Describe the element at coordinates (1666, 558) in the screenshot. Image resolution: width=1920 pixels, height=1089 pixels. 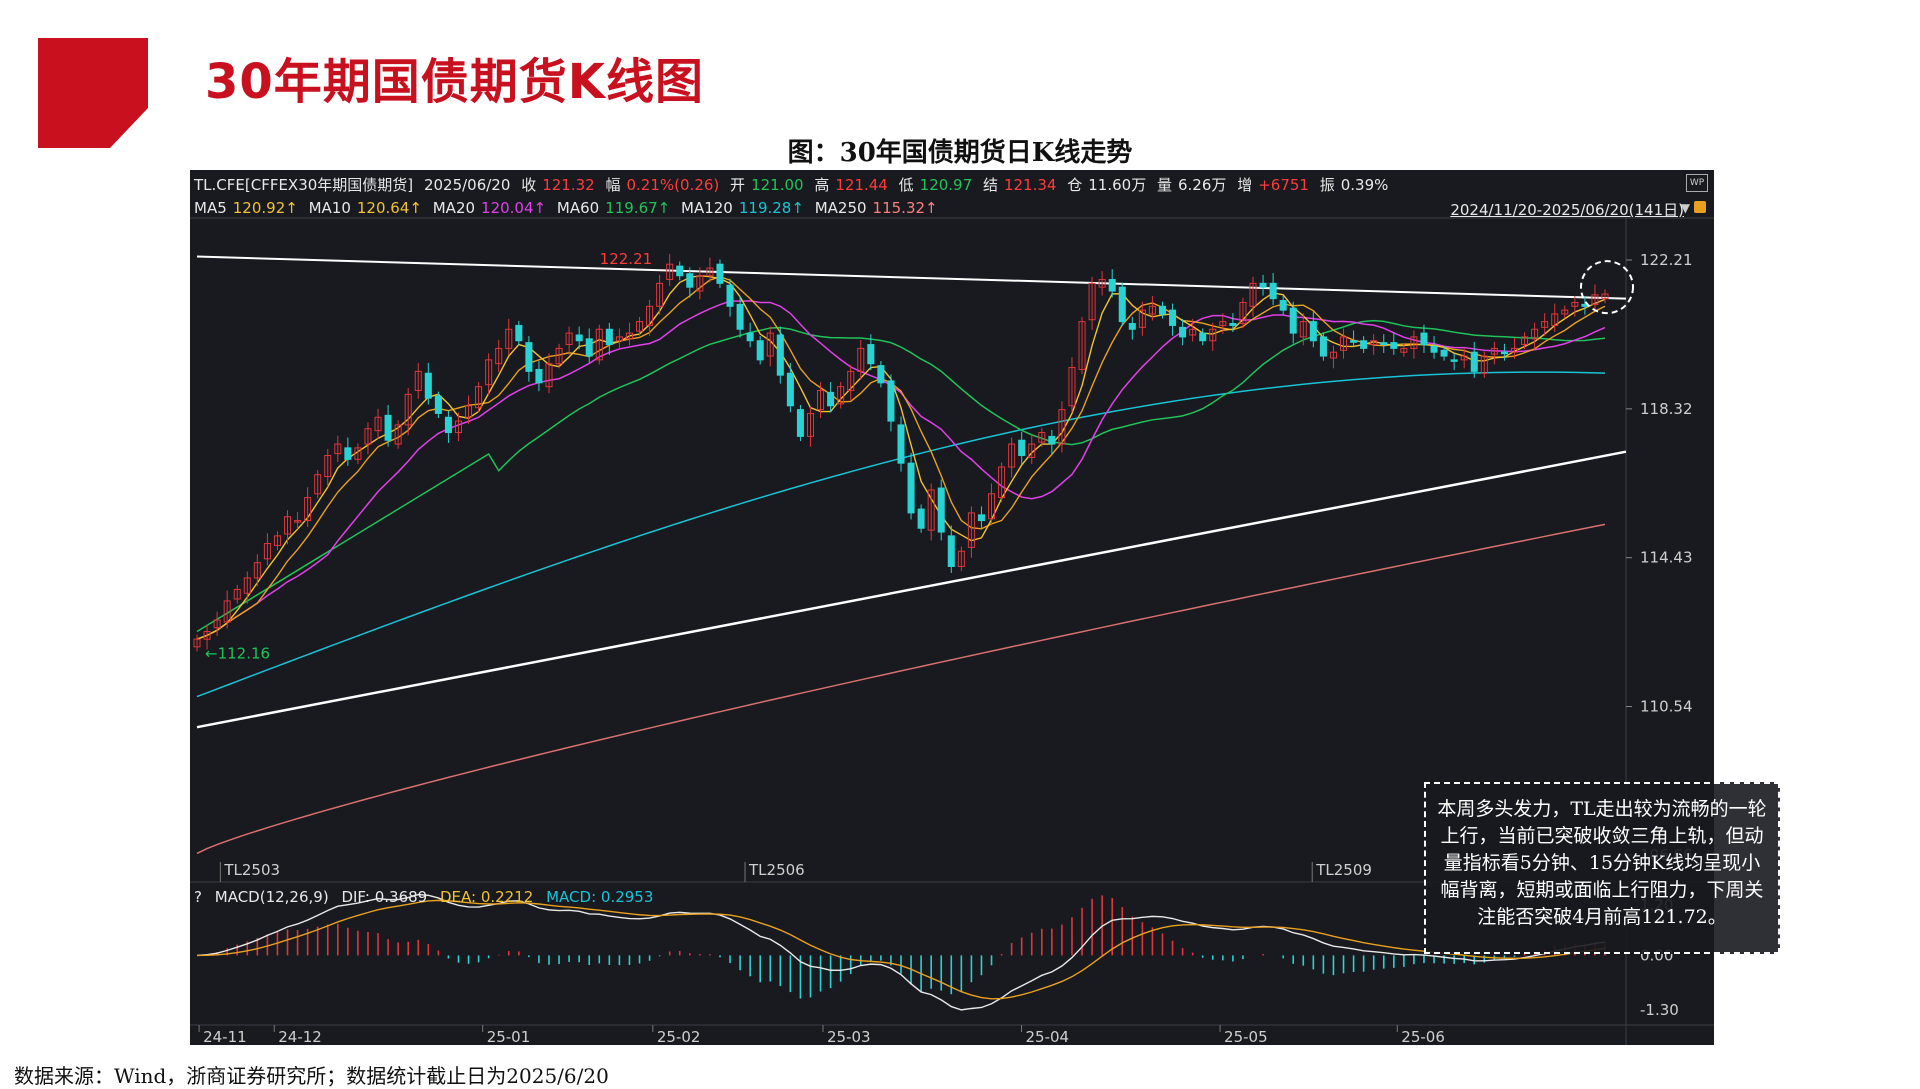
I see `y-tick-label: 114.43` at that location.